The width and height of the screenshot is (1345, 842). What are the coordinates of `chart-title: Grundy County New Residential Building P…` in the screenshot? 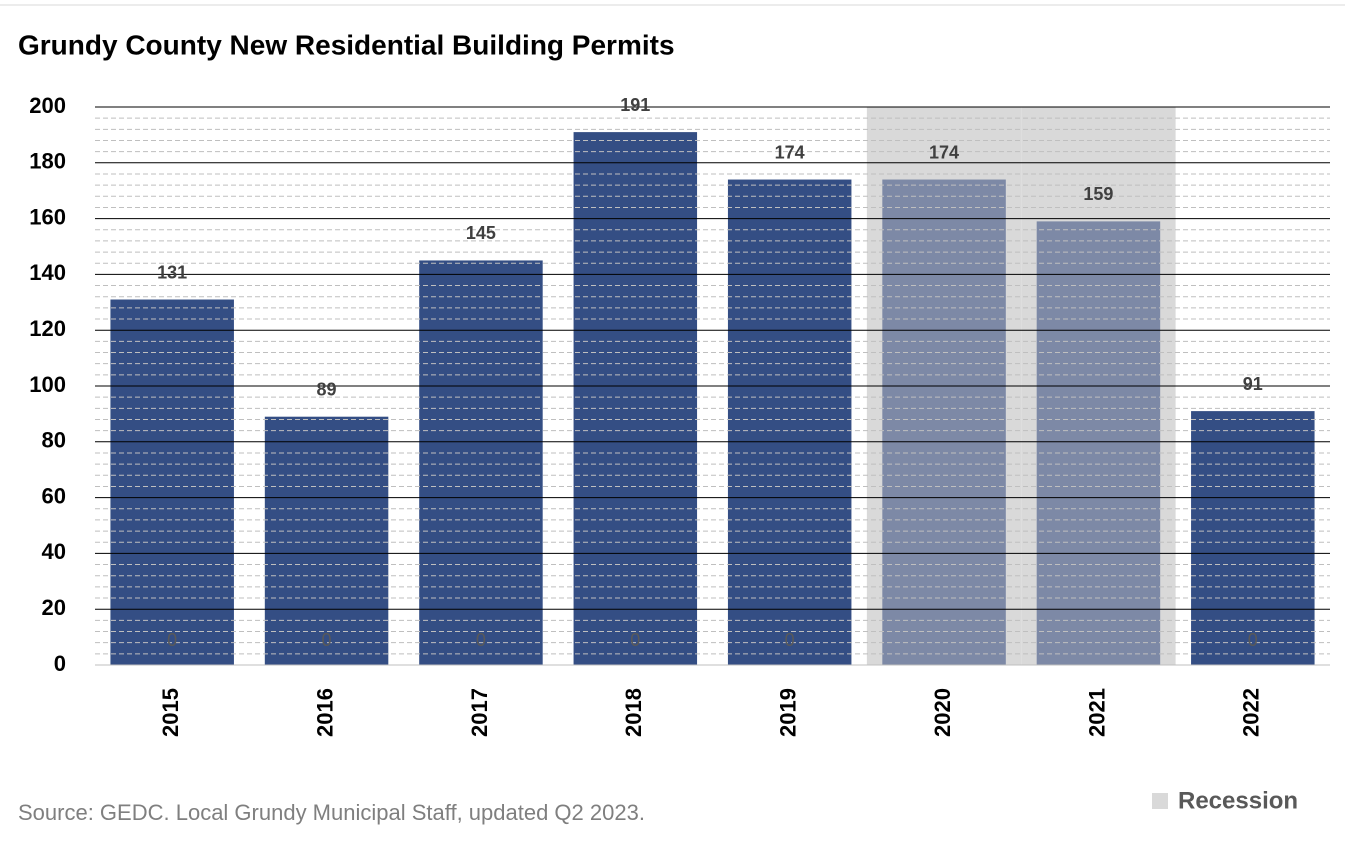 It's located at (346, 44).